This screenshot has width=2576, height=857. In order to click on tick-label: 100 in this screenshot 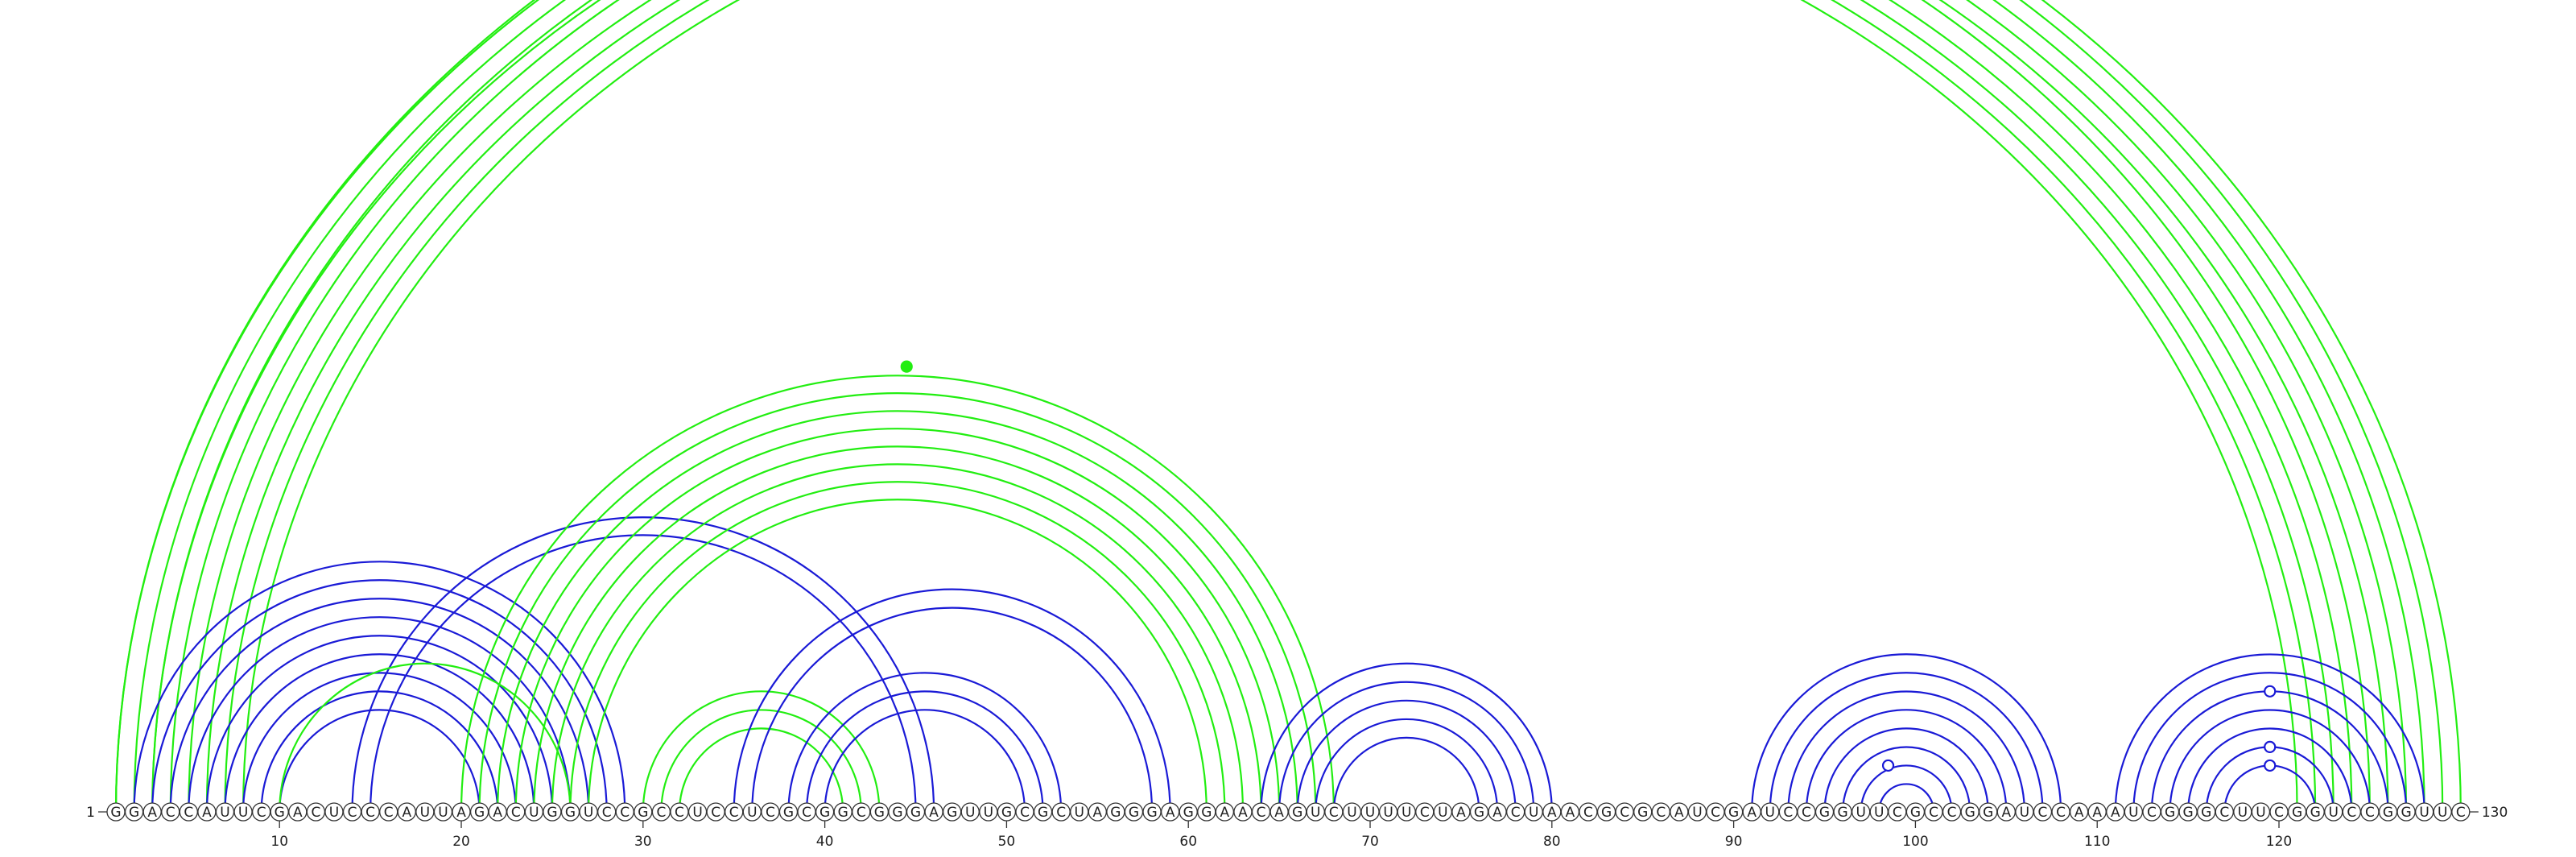, I will do `click(1915, 842)`.